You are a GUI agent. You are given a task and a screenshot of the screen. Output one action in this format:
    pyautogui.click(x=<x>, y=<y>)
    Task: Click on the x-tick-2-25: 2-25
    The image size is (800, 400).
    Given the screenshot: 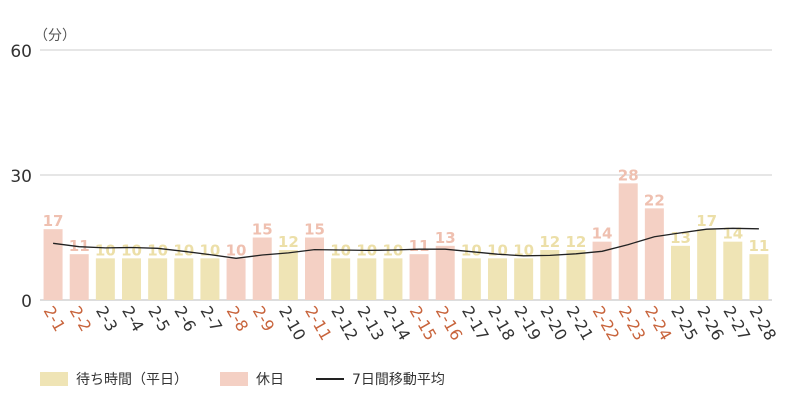 What is the action you would take?
    pyautogui.click(x=684, y=323)
    